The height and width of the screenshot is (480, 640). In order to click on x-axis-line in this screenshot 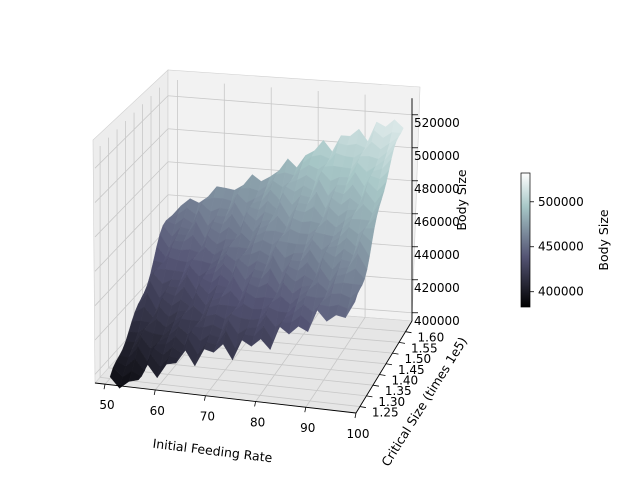, I will do `click(225, 398)`.